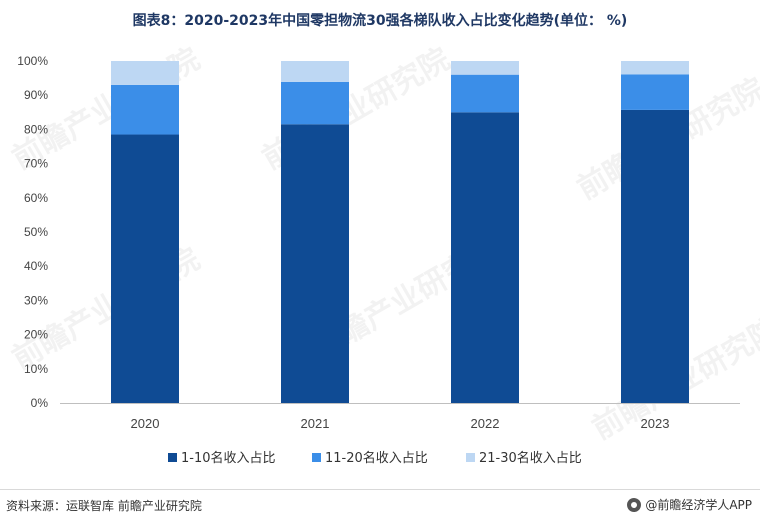 The width and height of the screenshot is (760, 524). Describe the element at coordinates (104, 506) in the screenshot. I see `source-note: 资料来源：运联智库 前瞻产业研究院` at that location.